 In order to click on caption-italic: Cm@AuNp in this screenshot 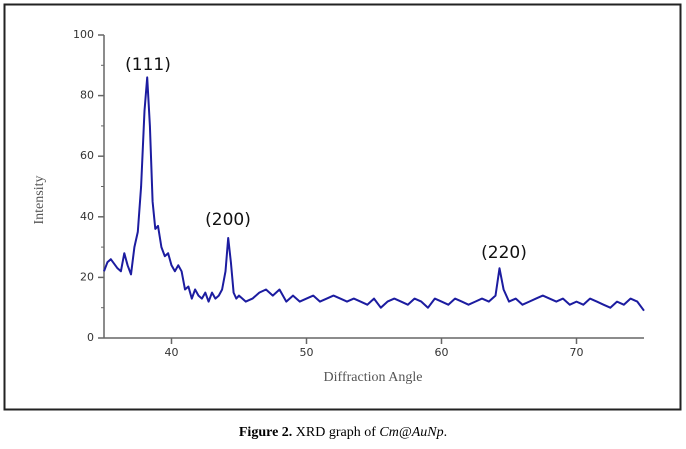, I will do `click(411, 432)`.